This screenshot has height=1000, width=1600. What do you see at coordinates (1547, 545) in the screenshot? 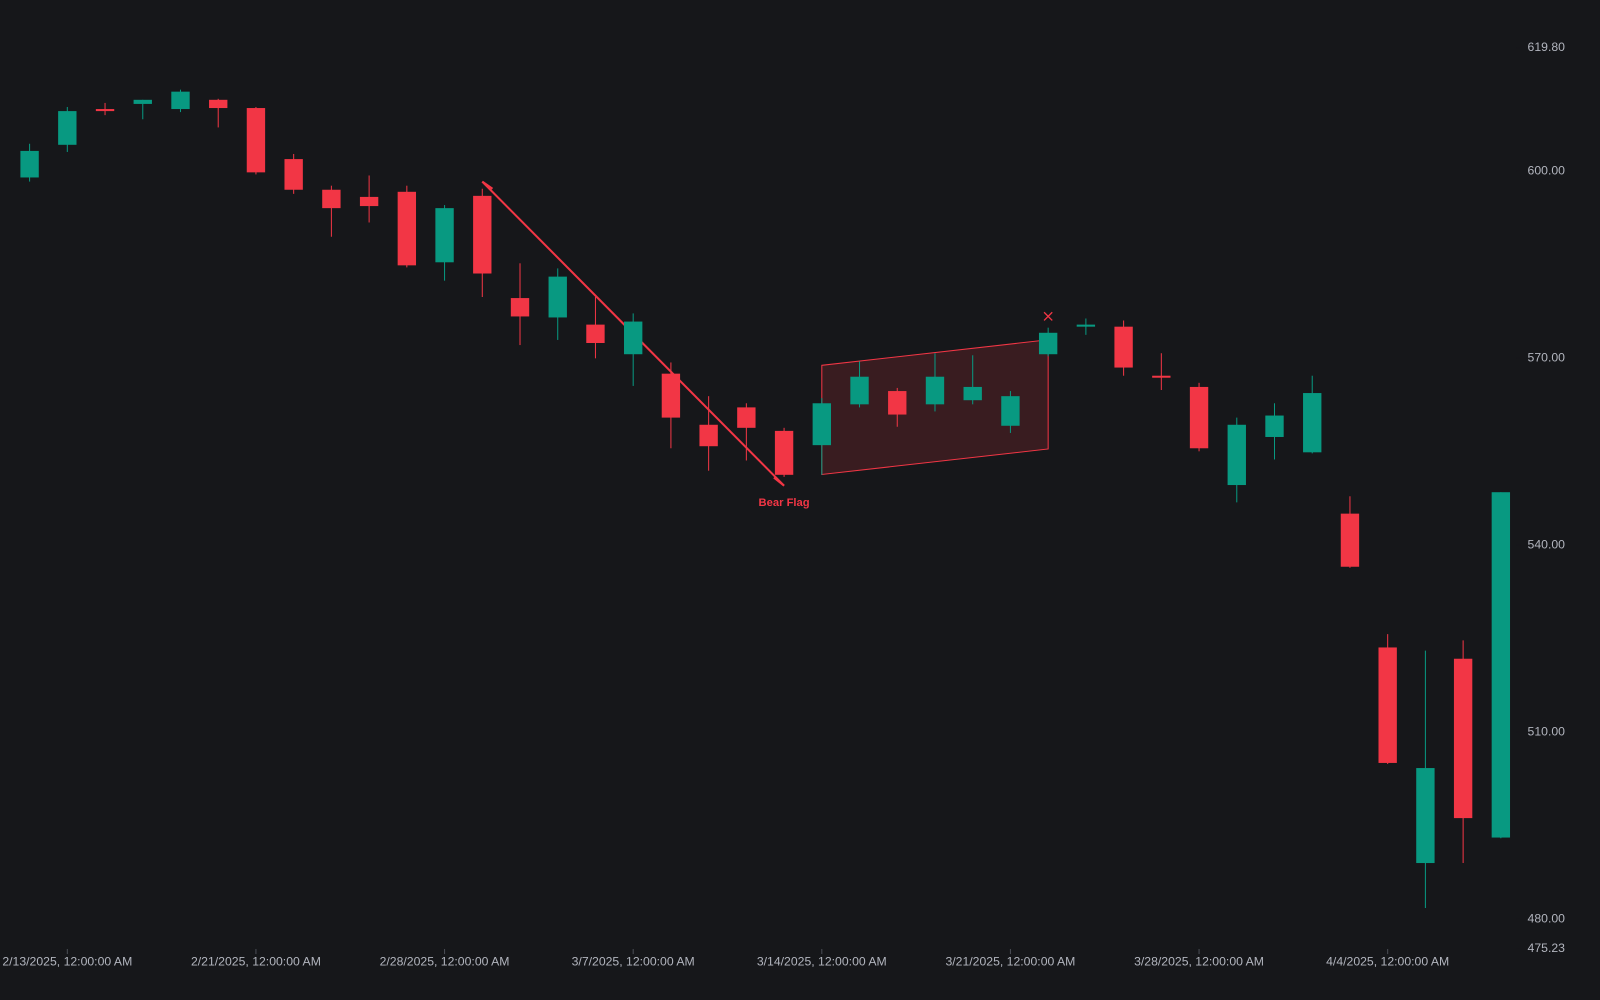
I see `y-tick-label: 540.00` at bounding box center [1547, 545].